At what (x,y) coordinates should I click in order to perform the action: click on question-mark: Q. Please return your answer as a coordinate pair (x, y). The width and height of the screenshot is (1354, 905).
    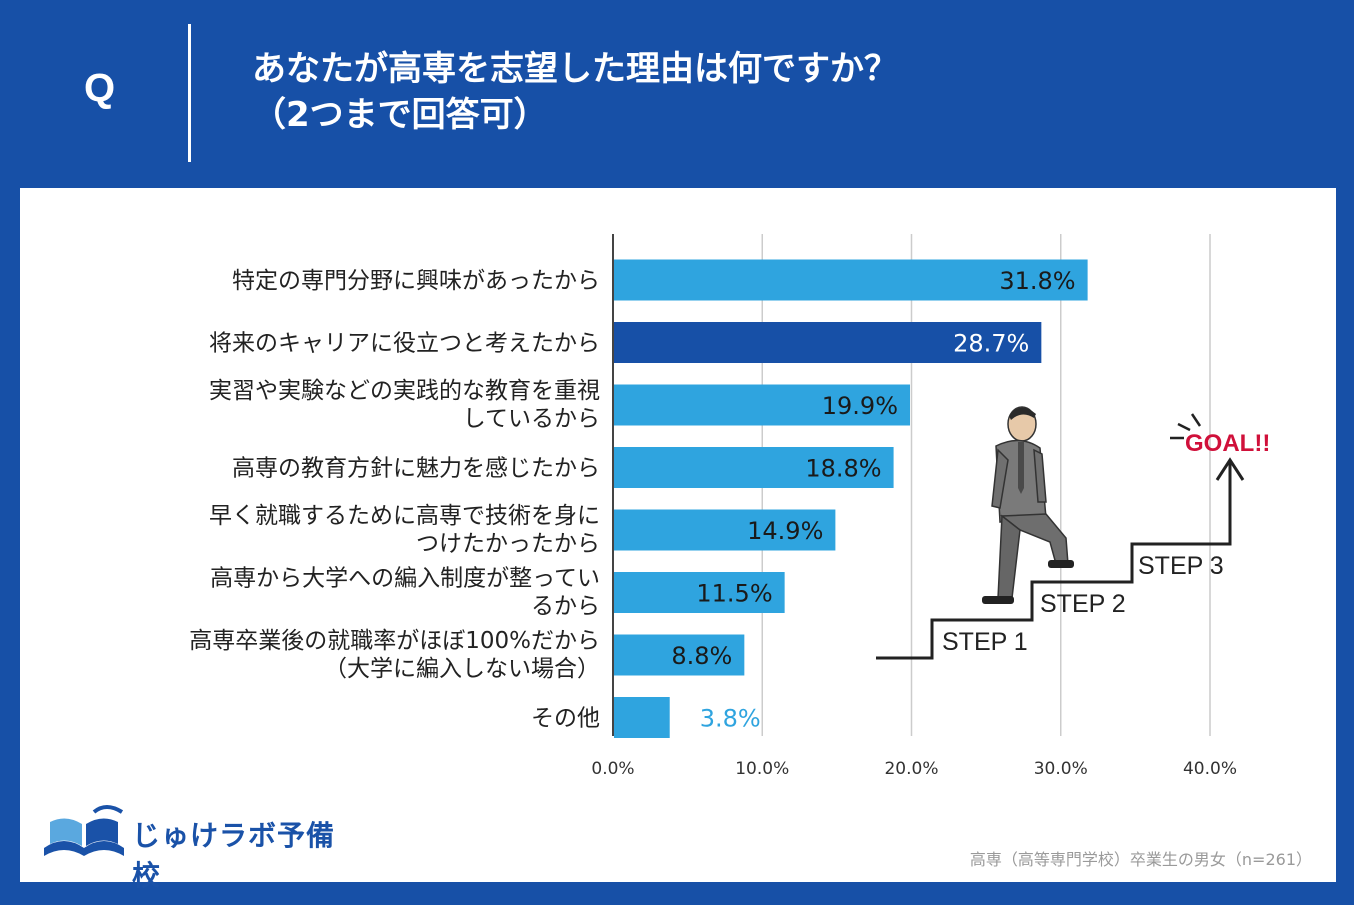
    Looking at the image, I should click on (100, 88).